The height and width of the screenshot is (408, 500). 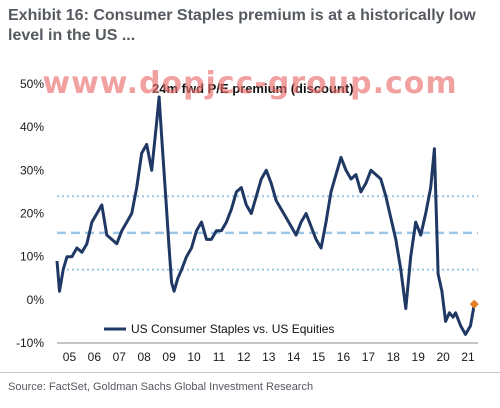 I want to click on chart-title: 24m fwd P/E premium (discount), so click(x=253, y=88).